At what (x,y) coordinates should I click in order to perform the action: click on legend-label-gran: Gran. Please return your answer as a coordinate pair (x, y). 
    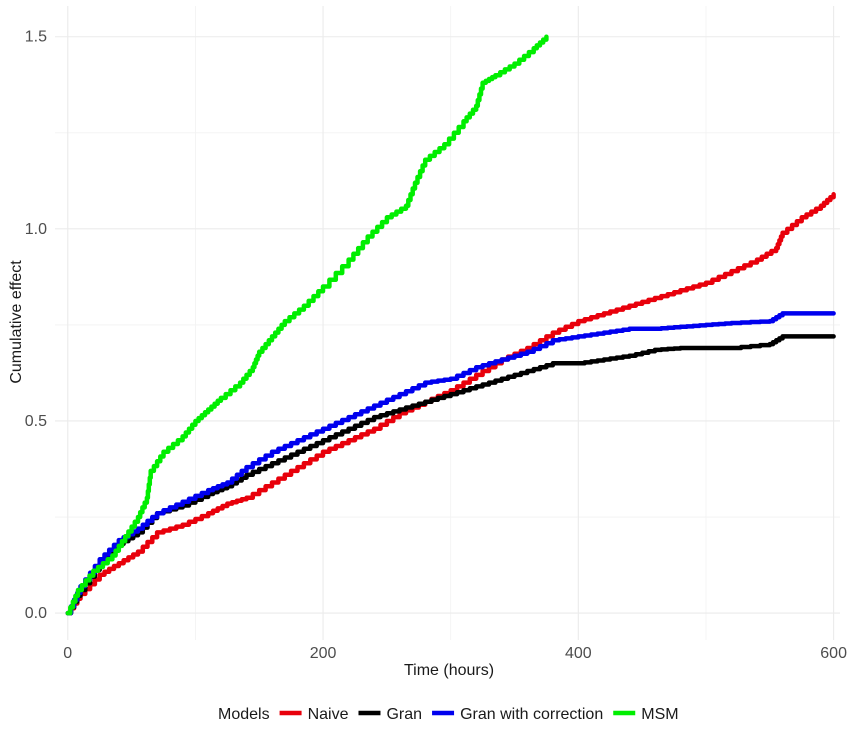
    Looking at the image, I should click on (404, 714).